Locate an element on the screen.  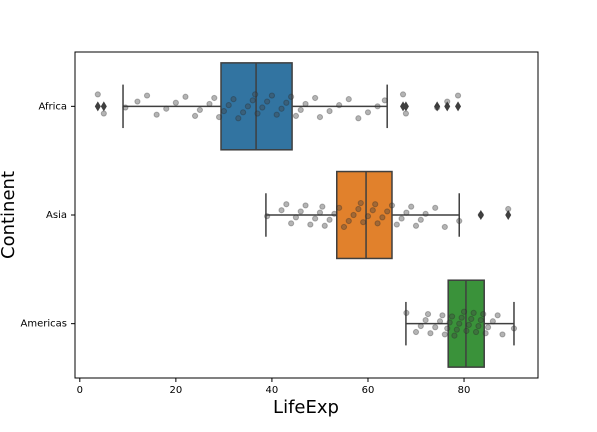
y-tick-label: Americas is located at coordinates (44, 324).